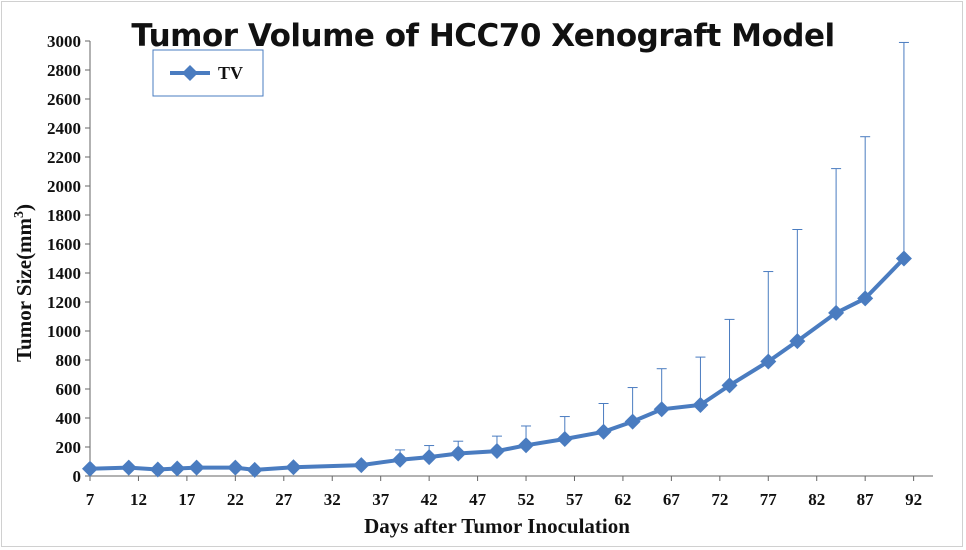 This screenshot has width=966, height=550. Describe the element at coordinates (719, 499) in the screenshot. I see `x-tick-label: 72` at that location.